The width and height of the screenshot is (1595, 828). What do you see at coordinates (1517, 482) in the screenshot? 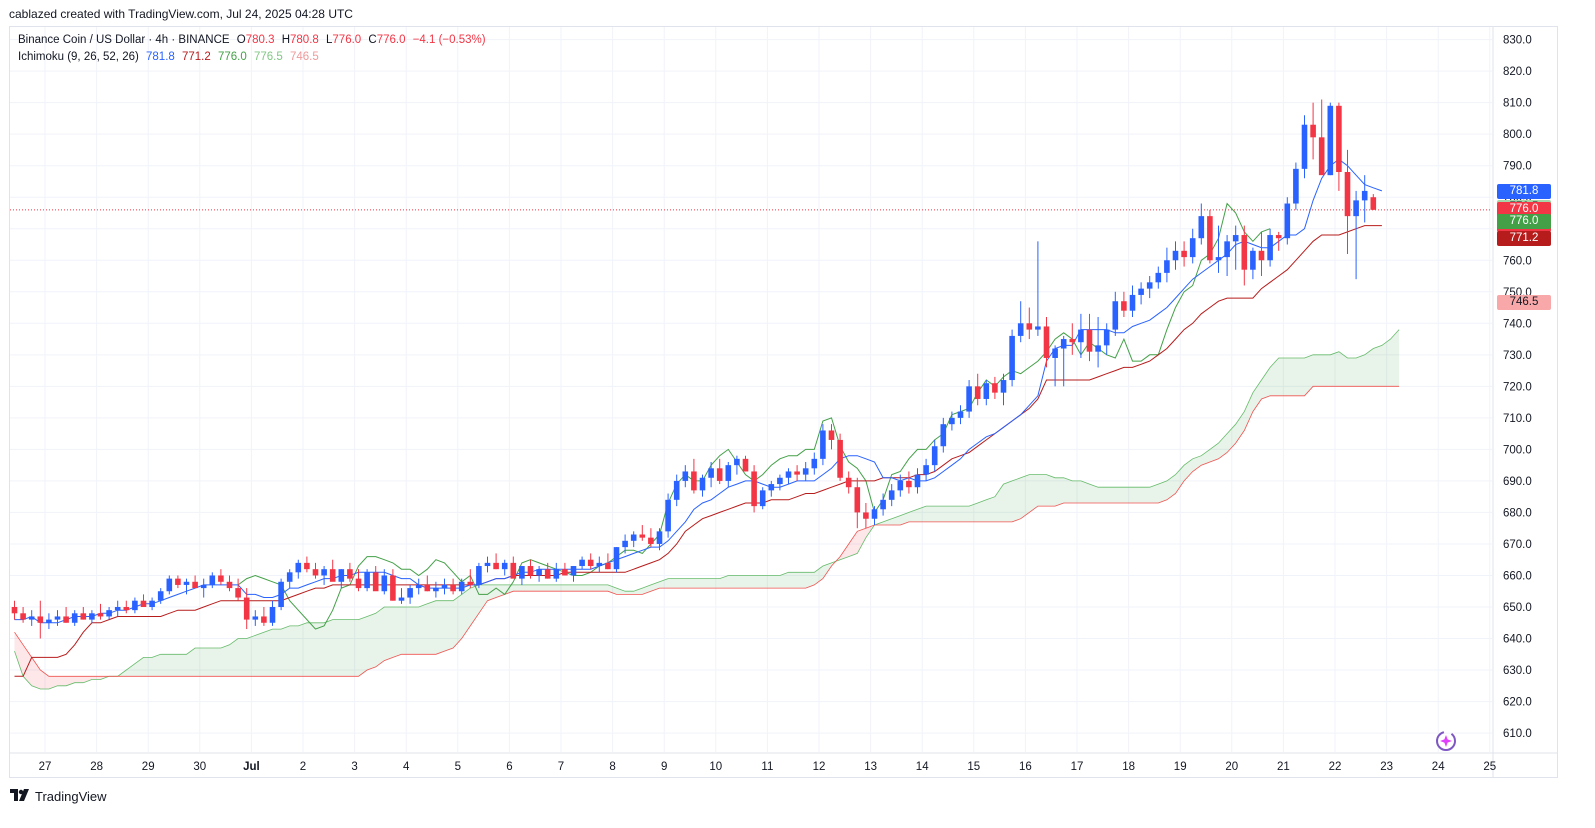
I see `y-tick-label: 690.0` at bounding box center [1517, 482].